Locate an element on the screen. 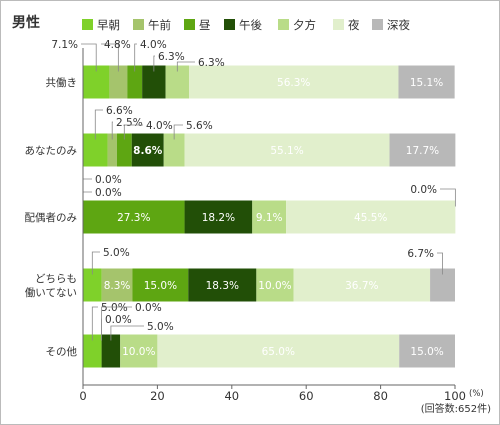 The height and width of the screenshot is (425, 500). bar-label-0-6: 15.1% is located at coordinates (426, 83).